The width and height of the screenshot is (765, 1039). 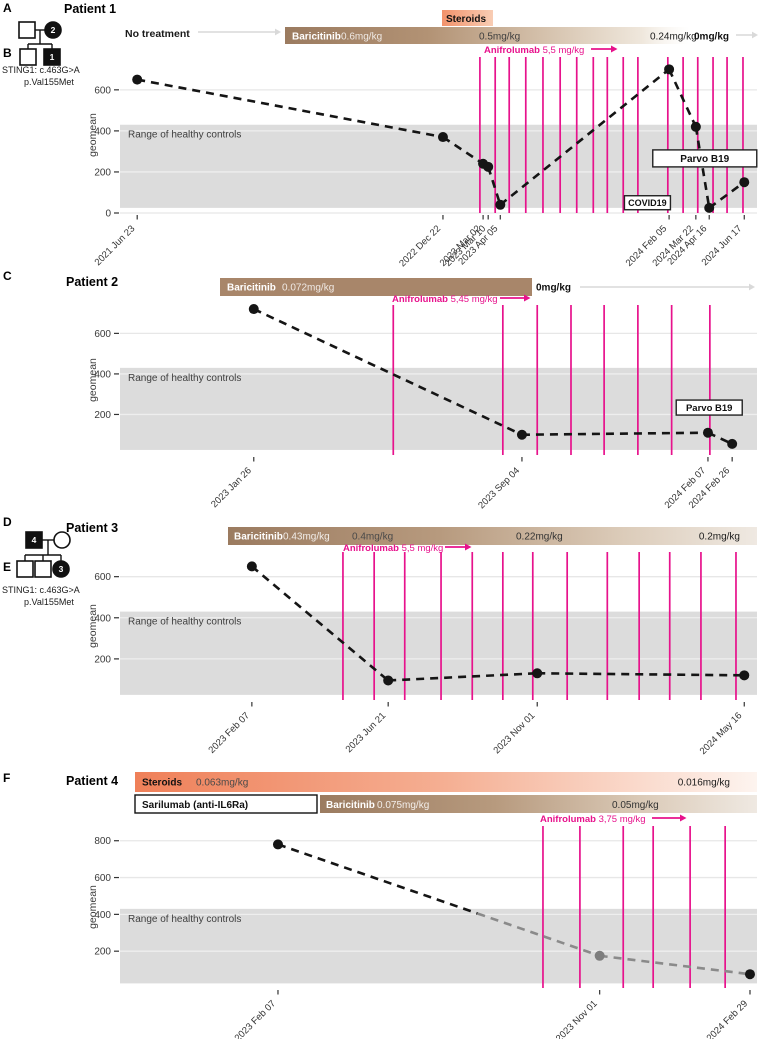 What do you see at coordinates (41, 70) in the screenshot?
I see `family1-mutation-line1: STING1: c.463G>A` at bounding box center [41, 70].